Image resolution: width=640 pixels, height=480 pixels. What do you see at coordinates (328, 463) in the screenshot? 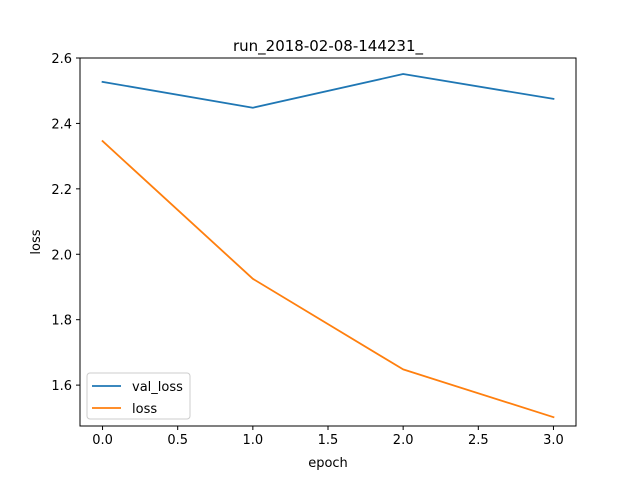
I see `x-axis-label: epoch` at bounding box center [328, 463].